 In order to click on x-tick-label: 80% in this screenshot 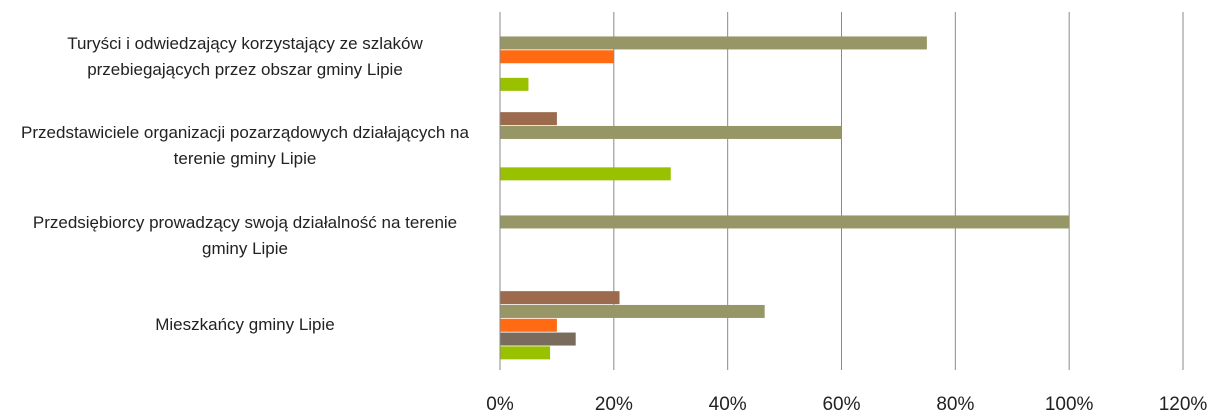, I will do `click(955, 404)`.